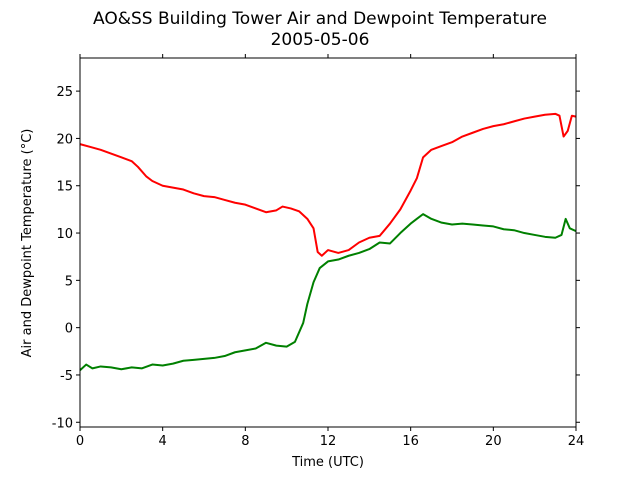 The image size is (640, 480). I want to click on x-tick-label: 20, so click(493, 441).